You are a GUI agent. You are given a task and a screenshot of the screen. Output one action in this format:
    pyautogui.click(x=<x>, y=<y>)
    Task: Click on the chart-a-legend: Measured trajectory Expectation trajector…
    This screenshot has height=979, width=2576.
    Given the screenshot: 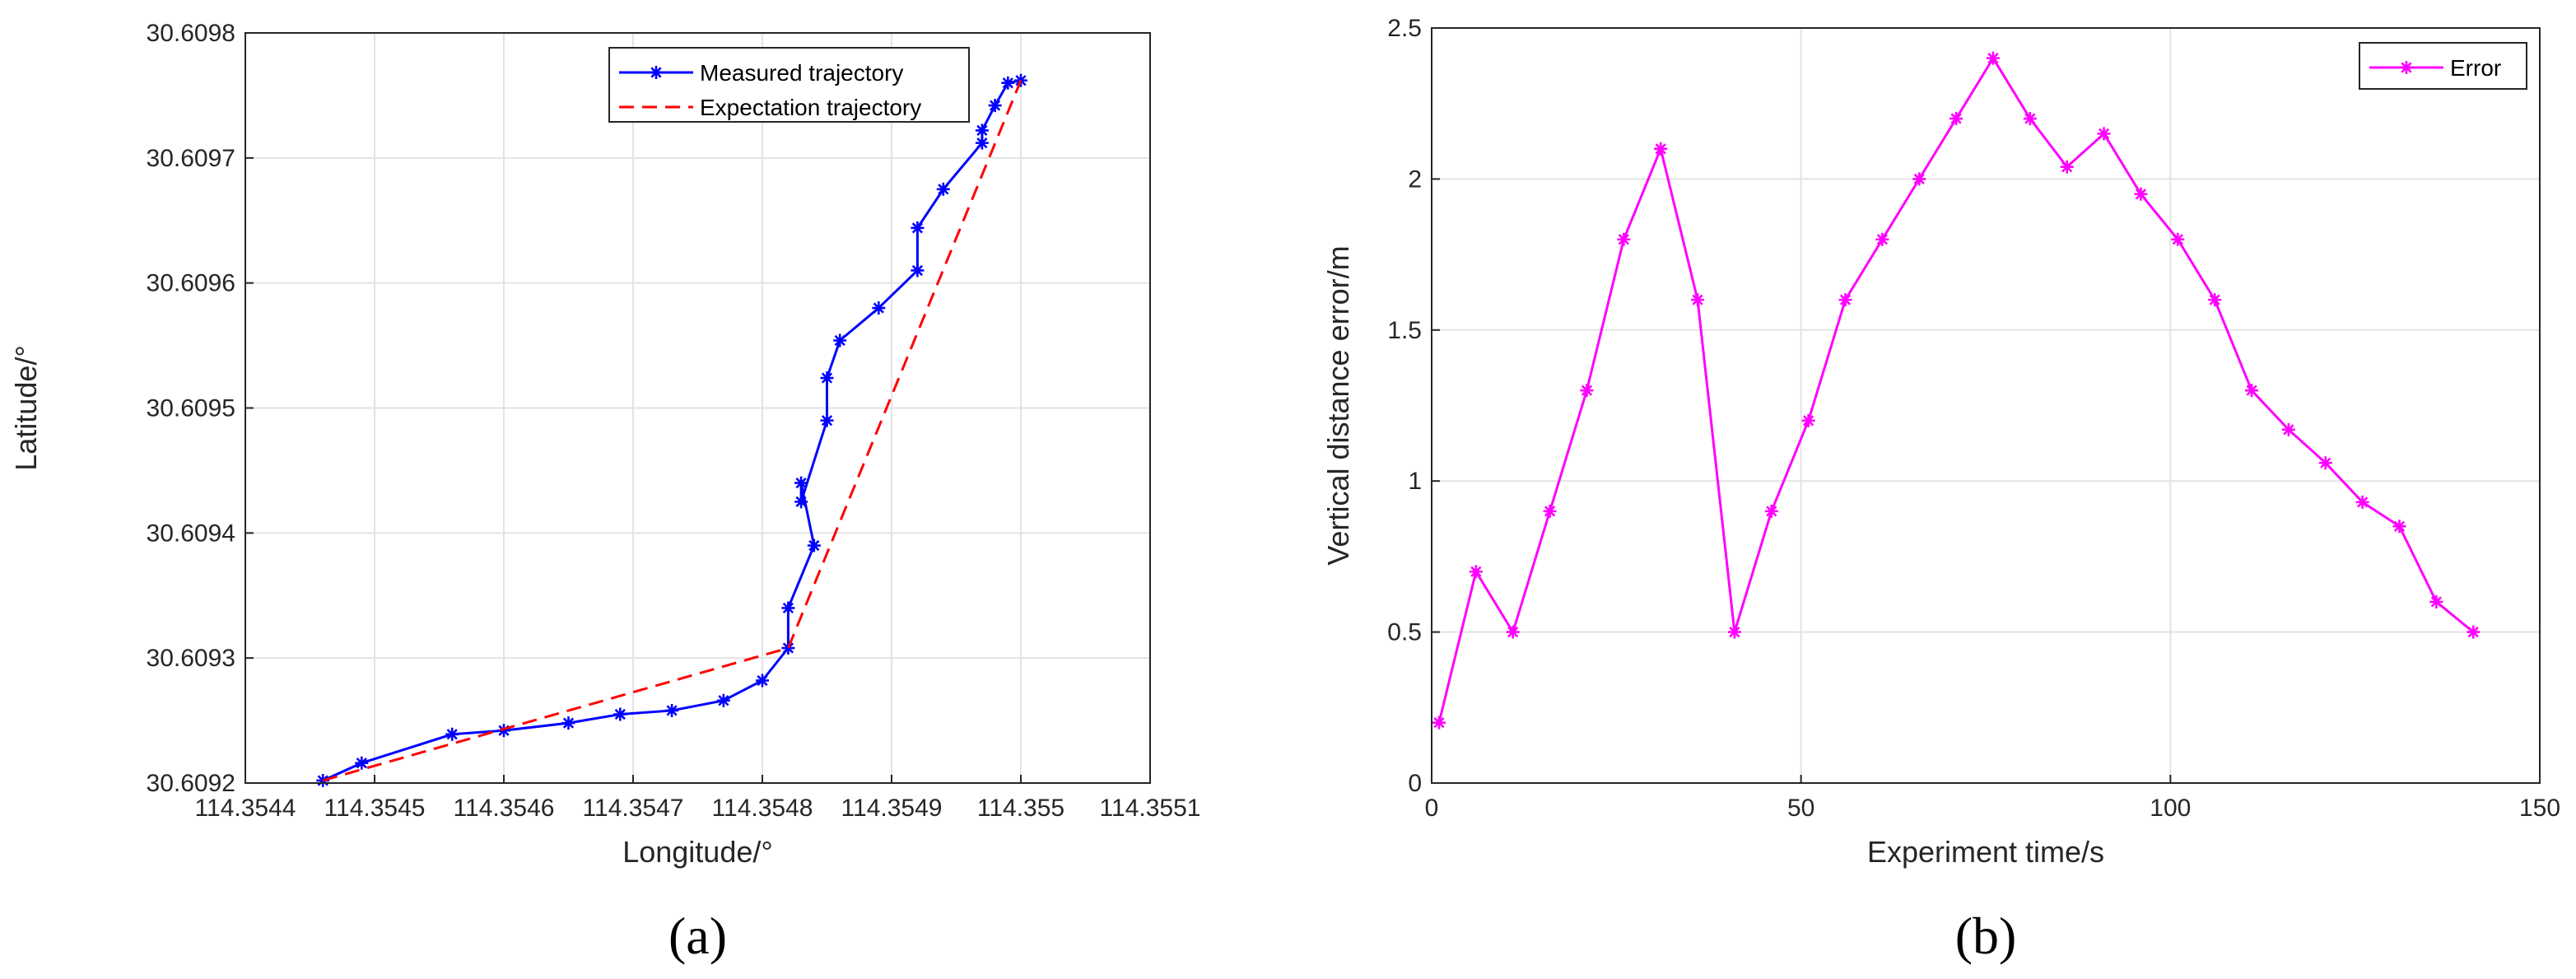 What is the action you would take?
    pyautogui.click(x=789, y=85)
    